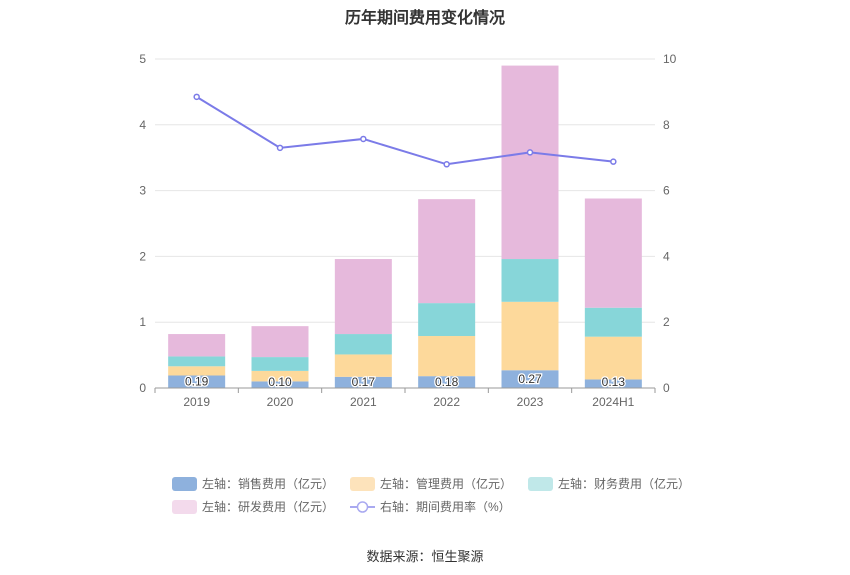 The image size is (850, 575). Describe the element at coordinates (670, 59) in the screenshot. I see `y-right-tick-label: 10` at that location.